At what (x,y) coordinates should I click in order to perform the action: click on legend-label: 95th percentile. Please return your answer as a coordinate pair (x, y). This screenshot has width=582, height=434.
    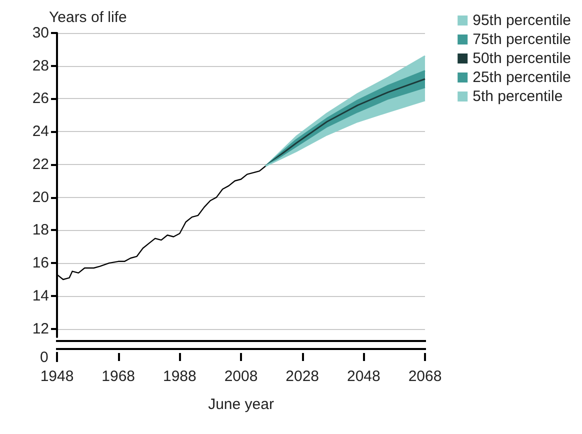
    Looking at the image, I should click on (522, 20).